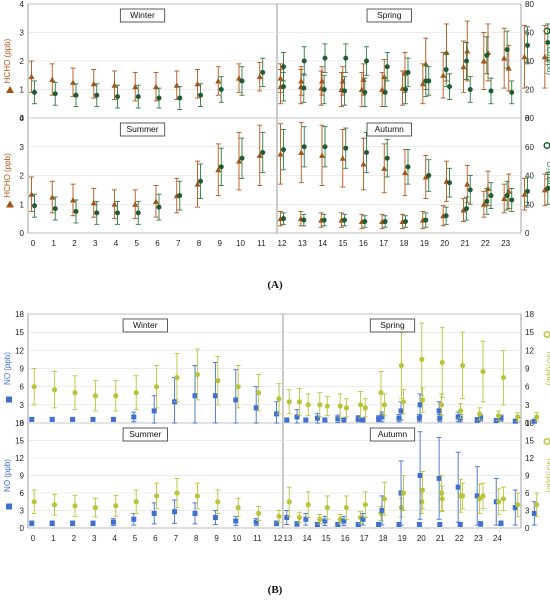  I want to click on x-tick-label: 17, so click(383, 243).